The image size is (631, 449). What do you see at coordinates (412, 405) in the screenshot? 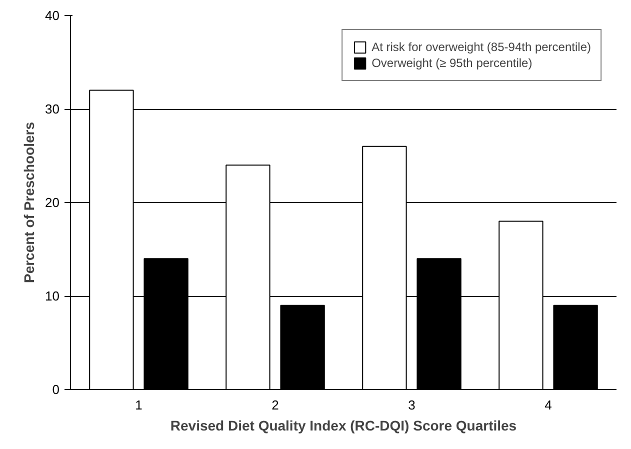
I see `x-tick-label: 3` at bounding box center [412, 405].